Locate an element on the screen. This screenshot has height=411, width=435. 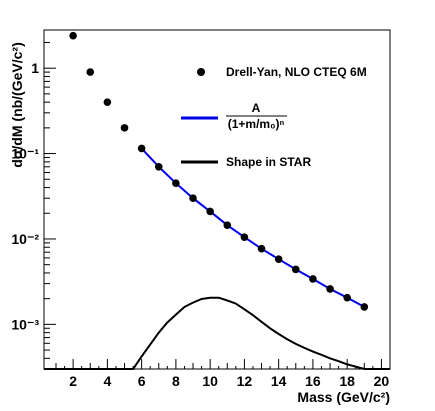
star-shape-curve is located at coordinates (217, 333).